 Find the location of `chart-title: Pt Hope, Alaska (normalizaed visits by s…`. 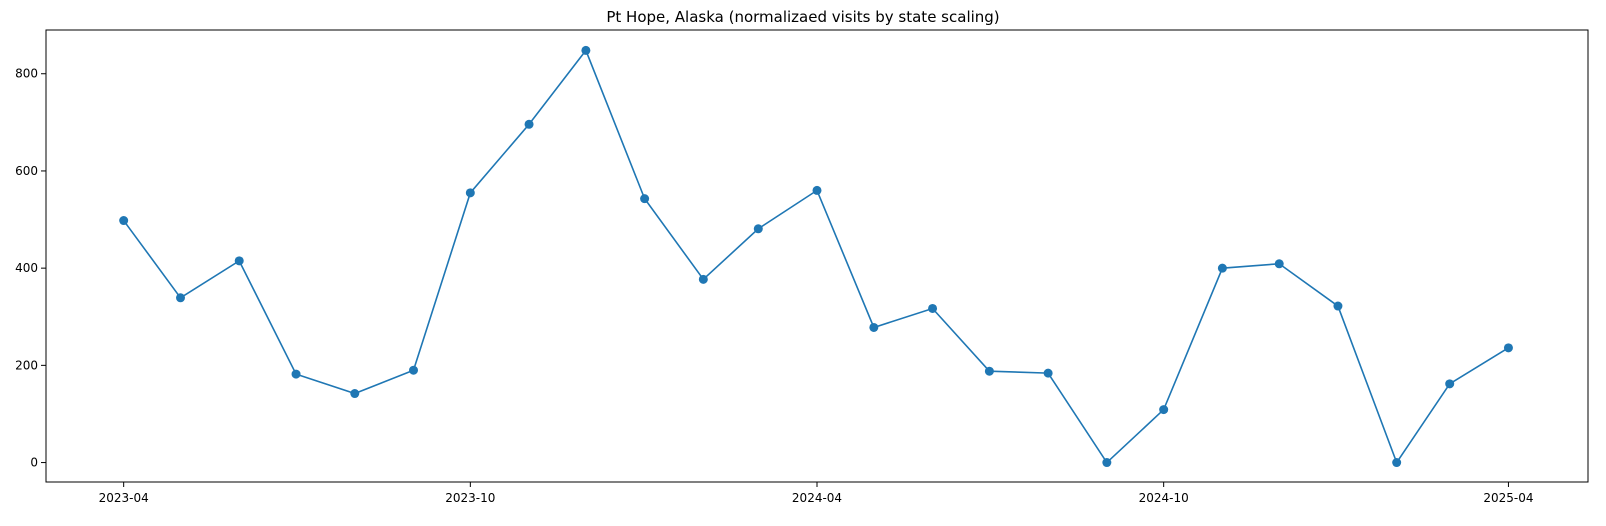

chart-title: Pt Hope, Alaska (normalizaed visits by s… is located at coordinates (802, 17).